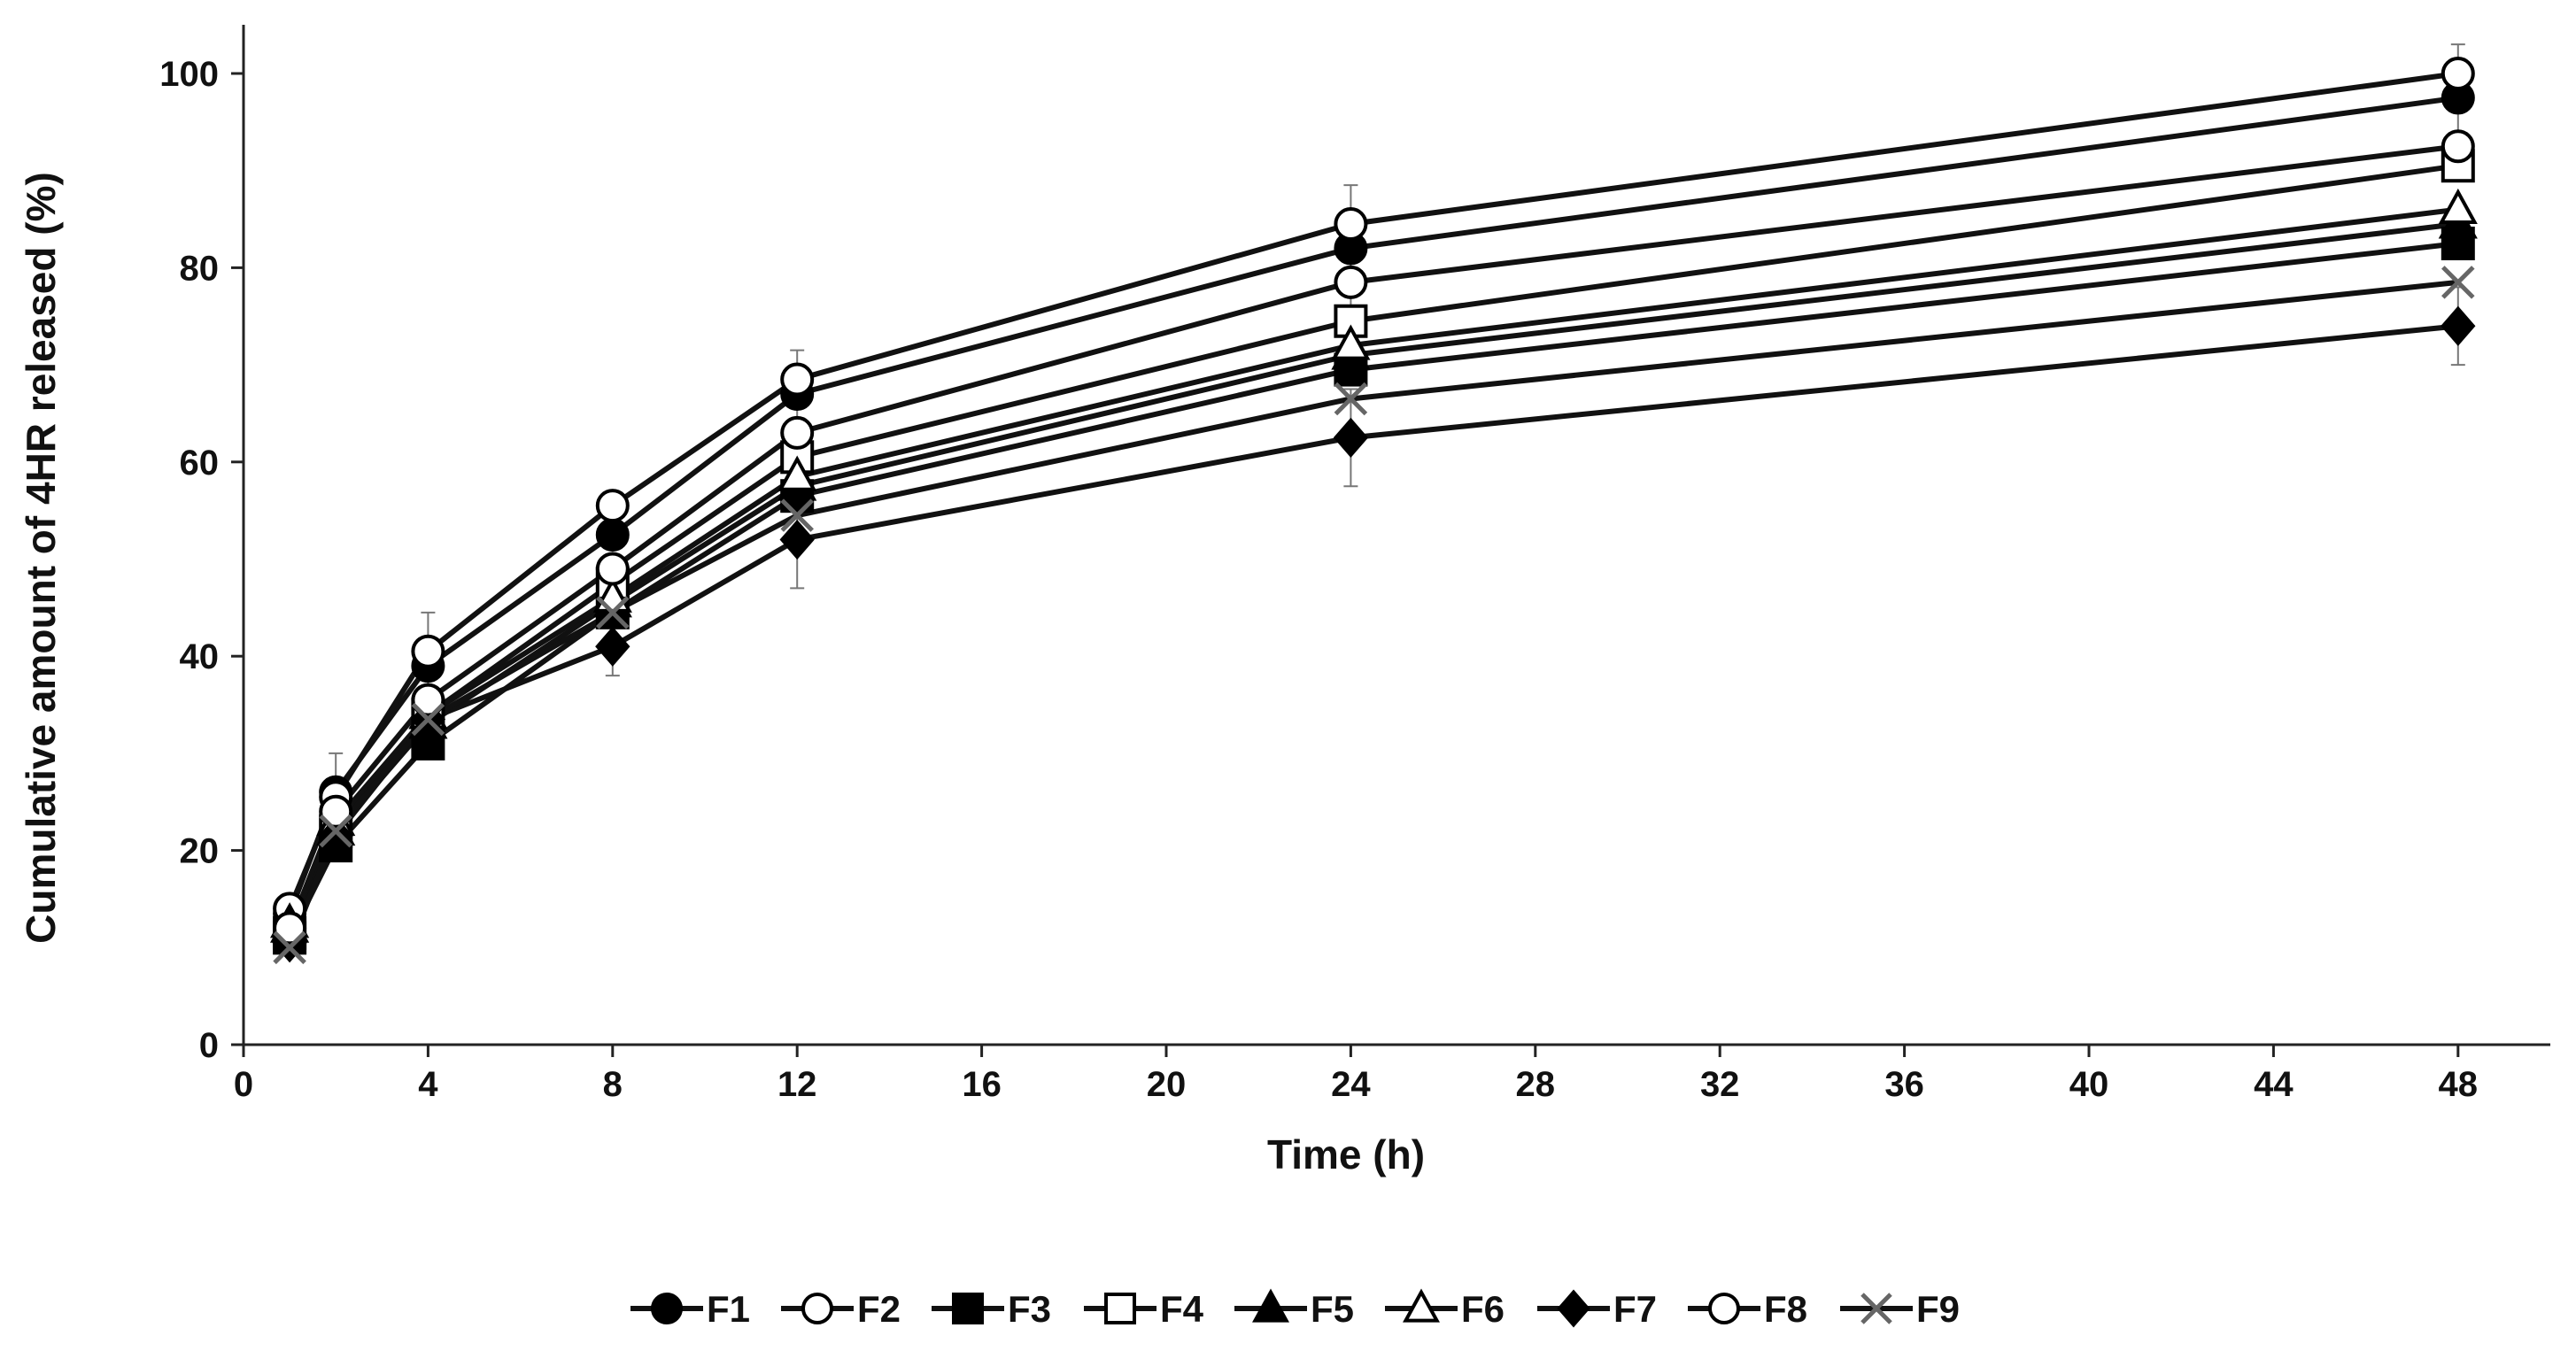  I want to click on data-point-f1, so click(612, 535).